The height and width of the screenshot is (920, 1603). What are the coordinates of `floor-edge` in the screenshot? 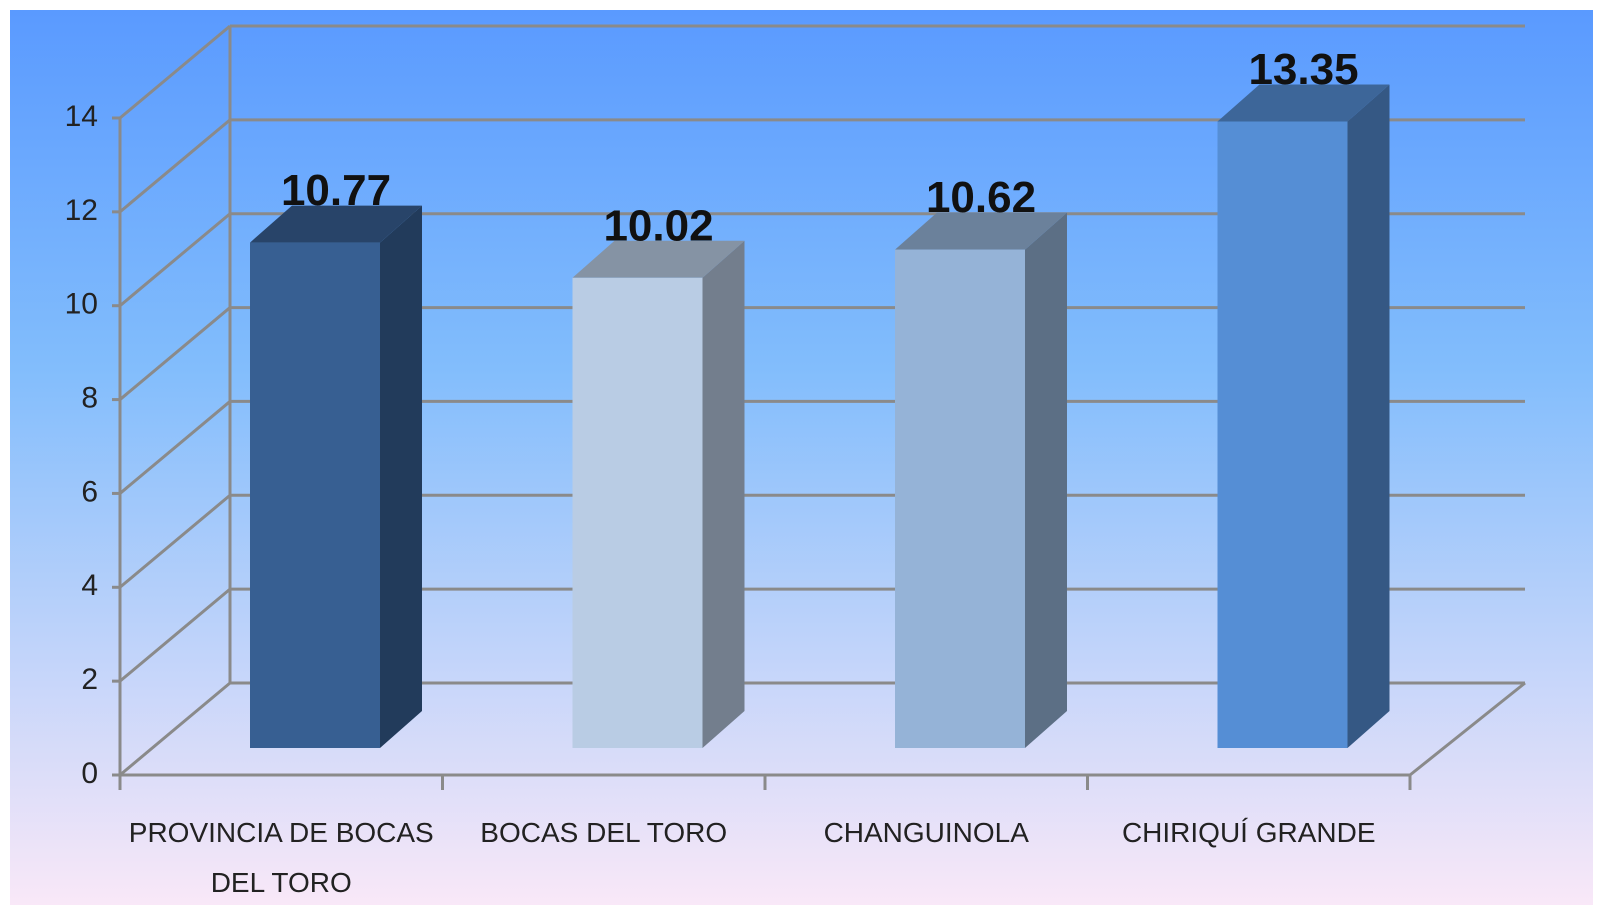 It's located at (1467, 729).